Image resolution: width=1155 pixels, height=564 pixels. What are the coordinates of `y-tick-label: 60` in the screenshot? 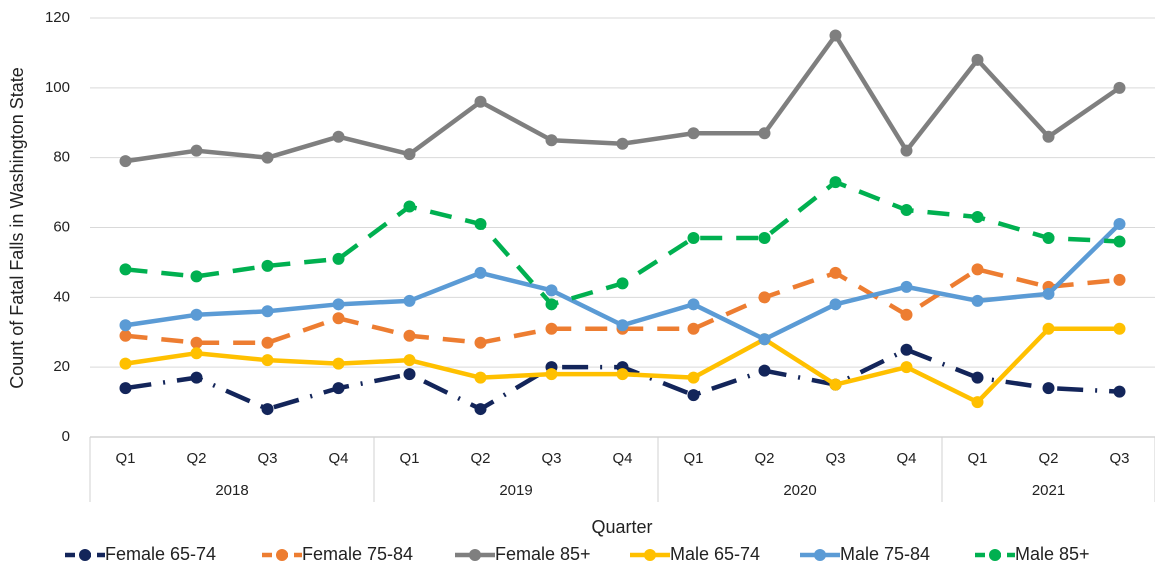 It's located at (61, 226).